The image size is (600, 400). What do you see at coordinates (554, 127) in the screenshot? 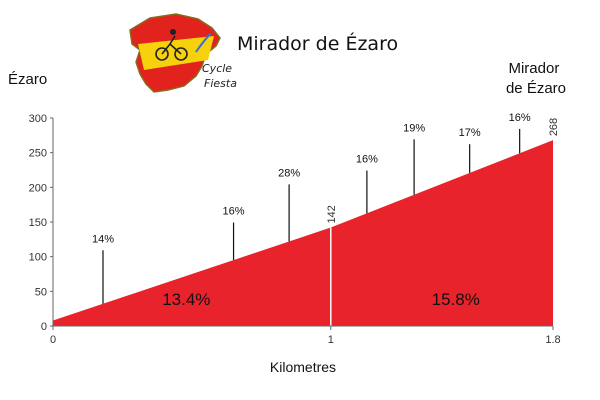
I see `elevation-label: 268` at bounding box center [554, 127].